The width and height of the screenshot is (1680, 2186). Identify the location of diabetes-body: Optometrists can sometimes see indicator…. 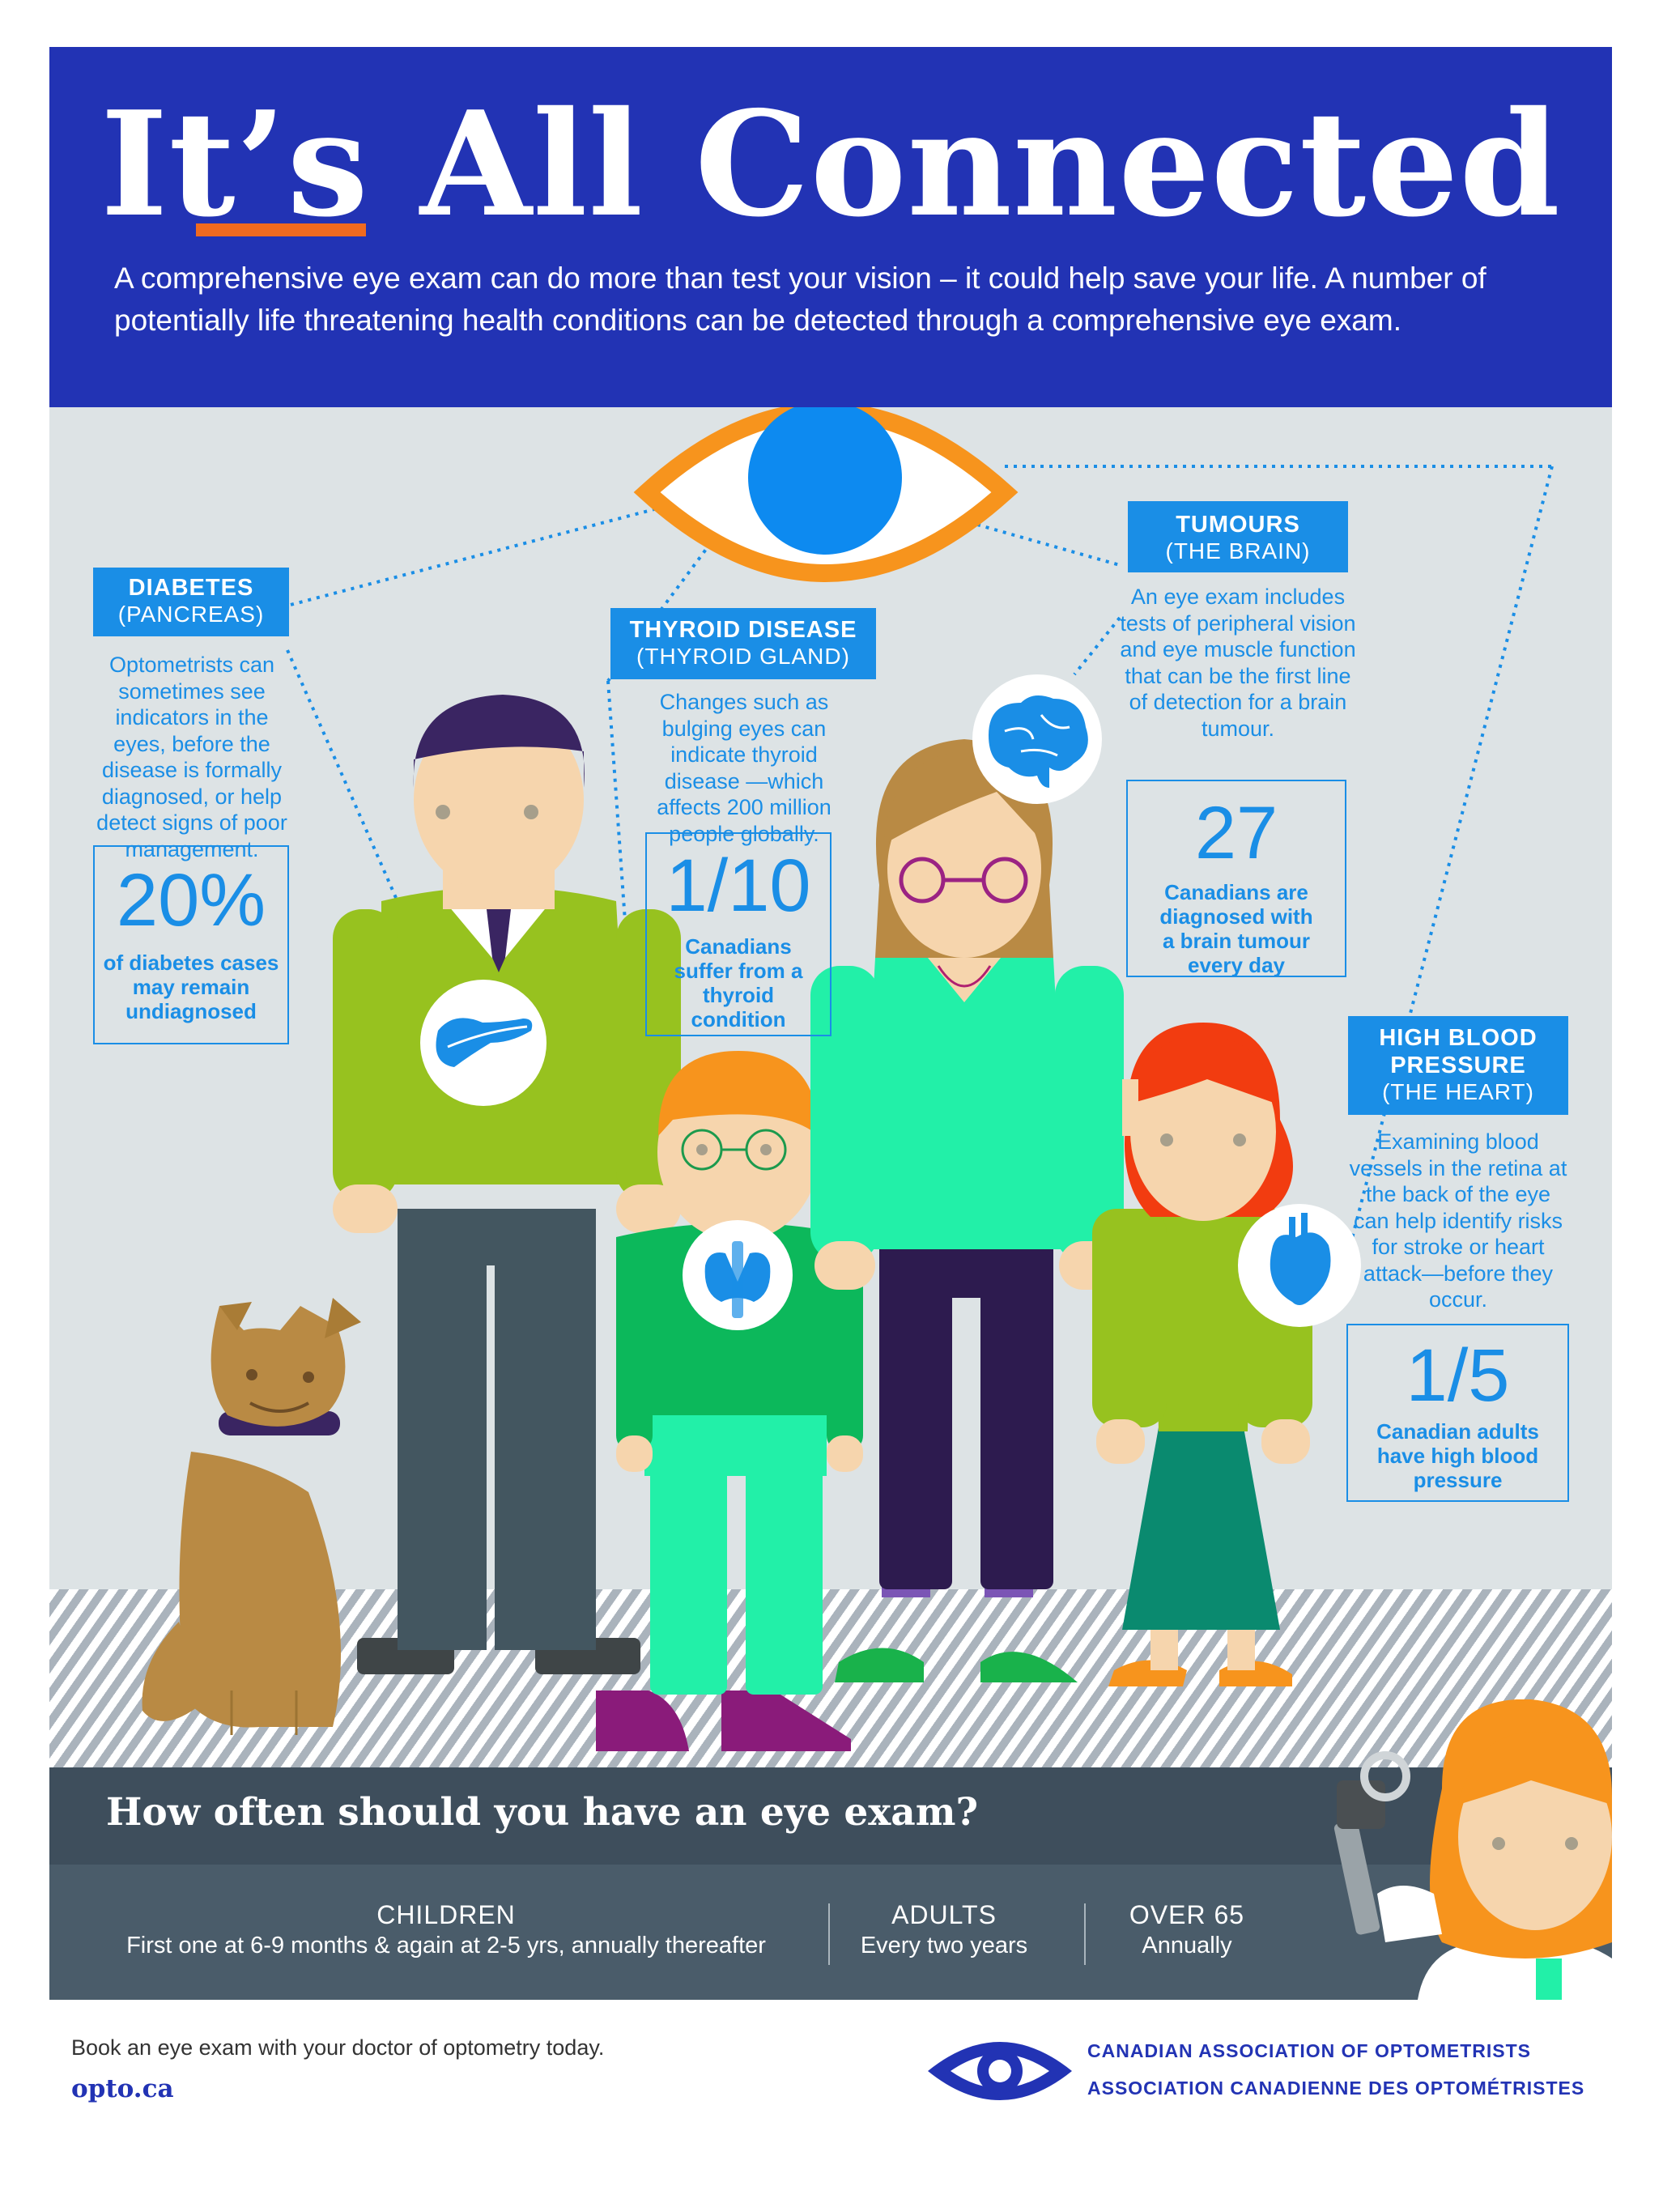
(191, 757).